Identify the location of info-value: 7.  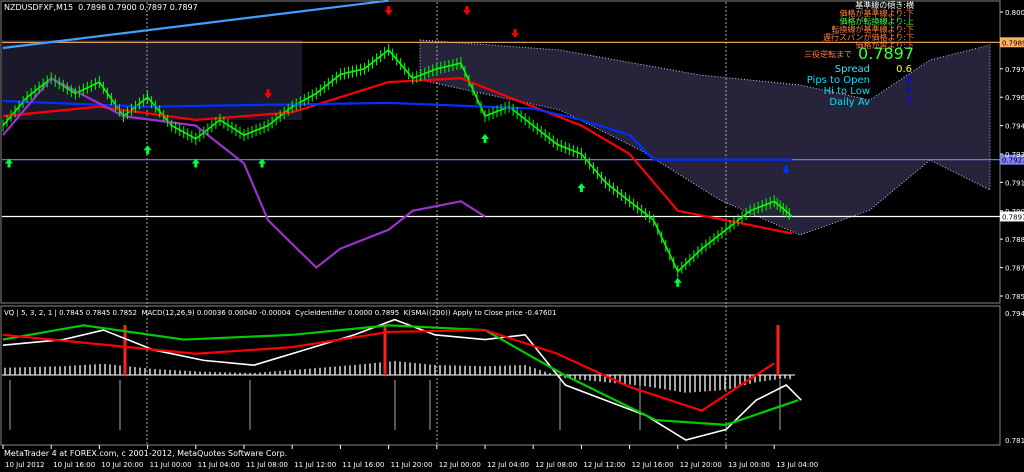
(908, 102).